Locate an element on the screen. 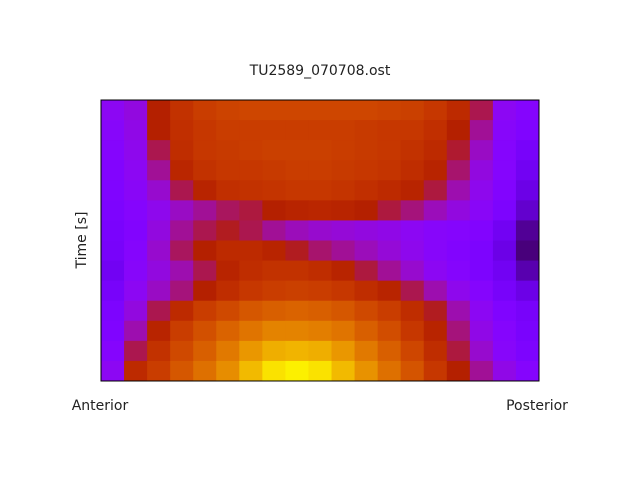  chart-title: TU2589_070708.ost is located at coordinates (320, 71).